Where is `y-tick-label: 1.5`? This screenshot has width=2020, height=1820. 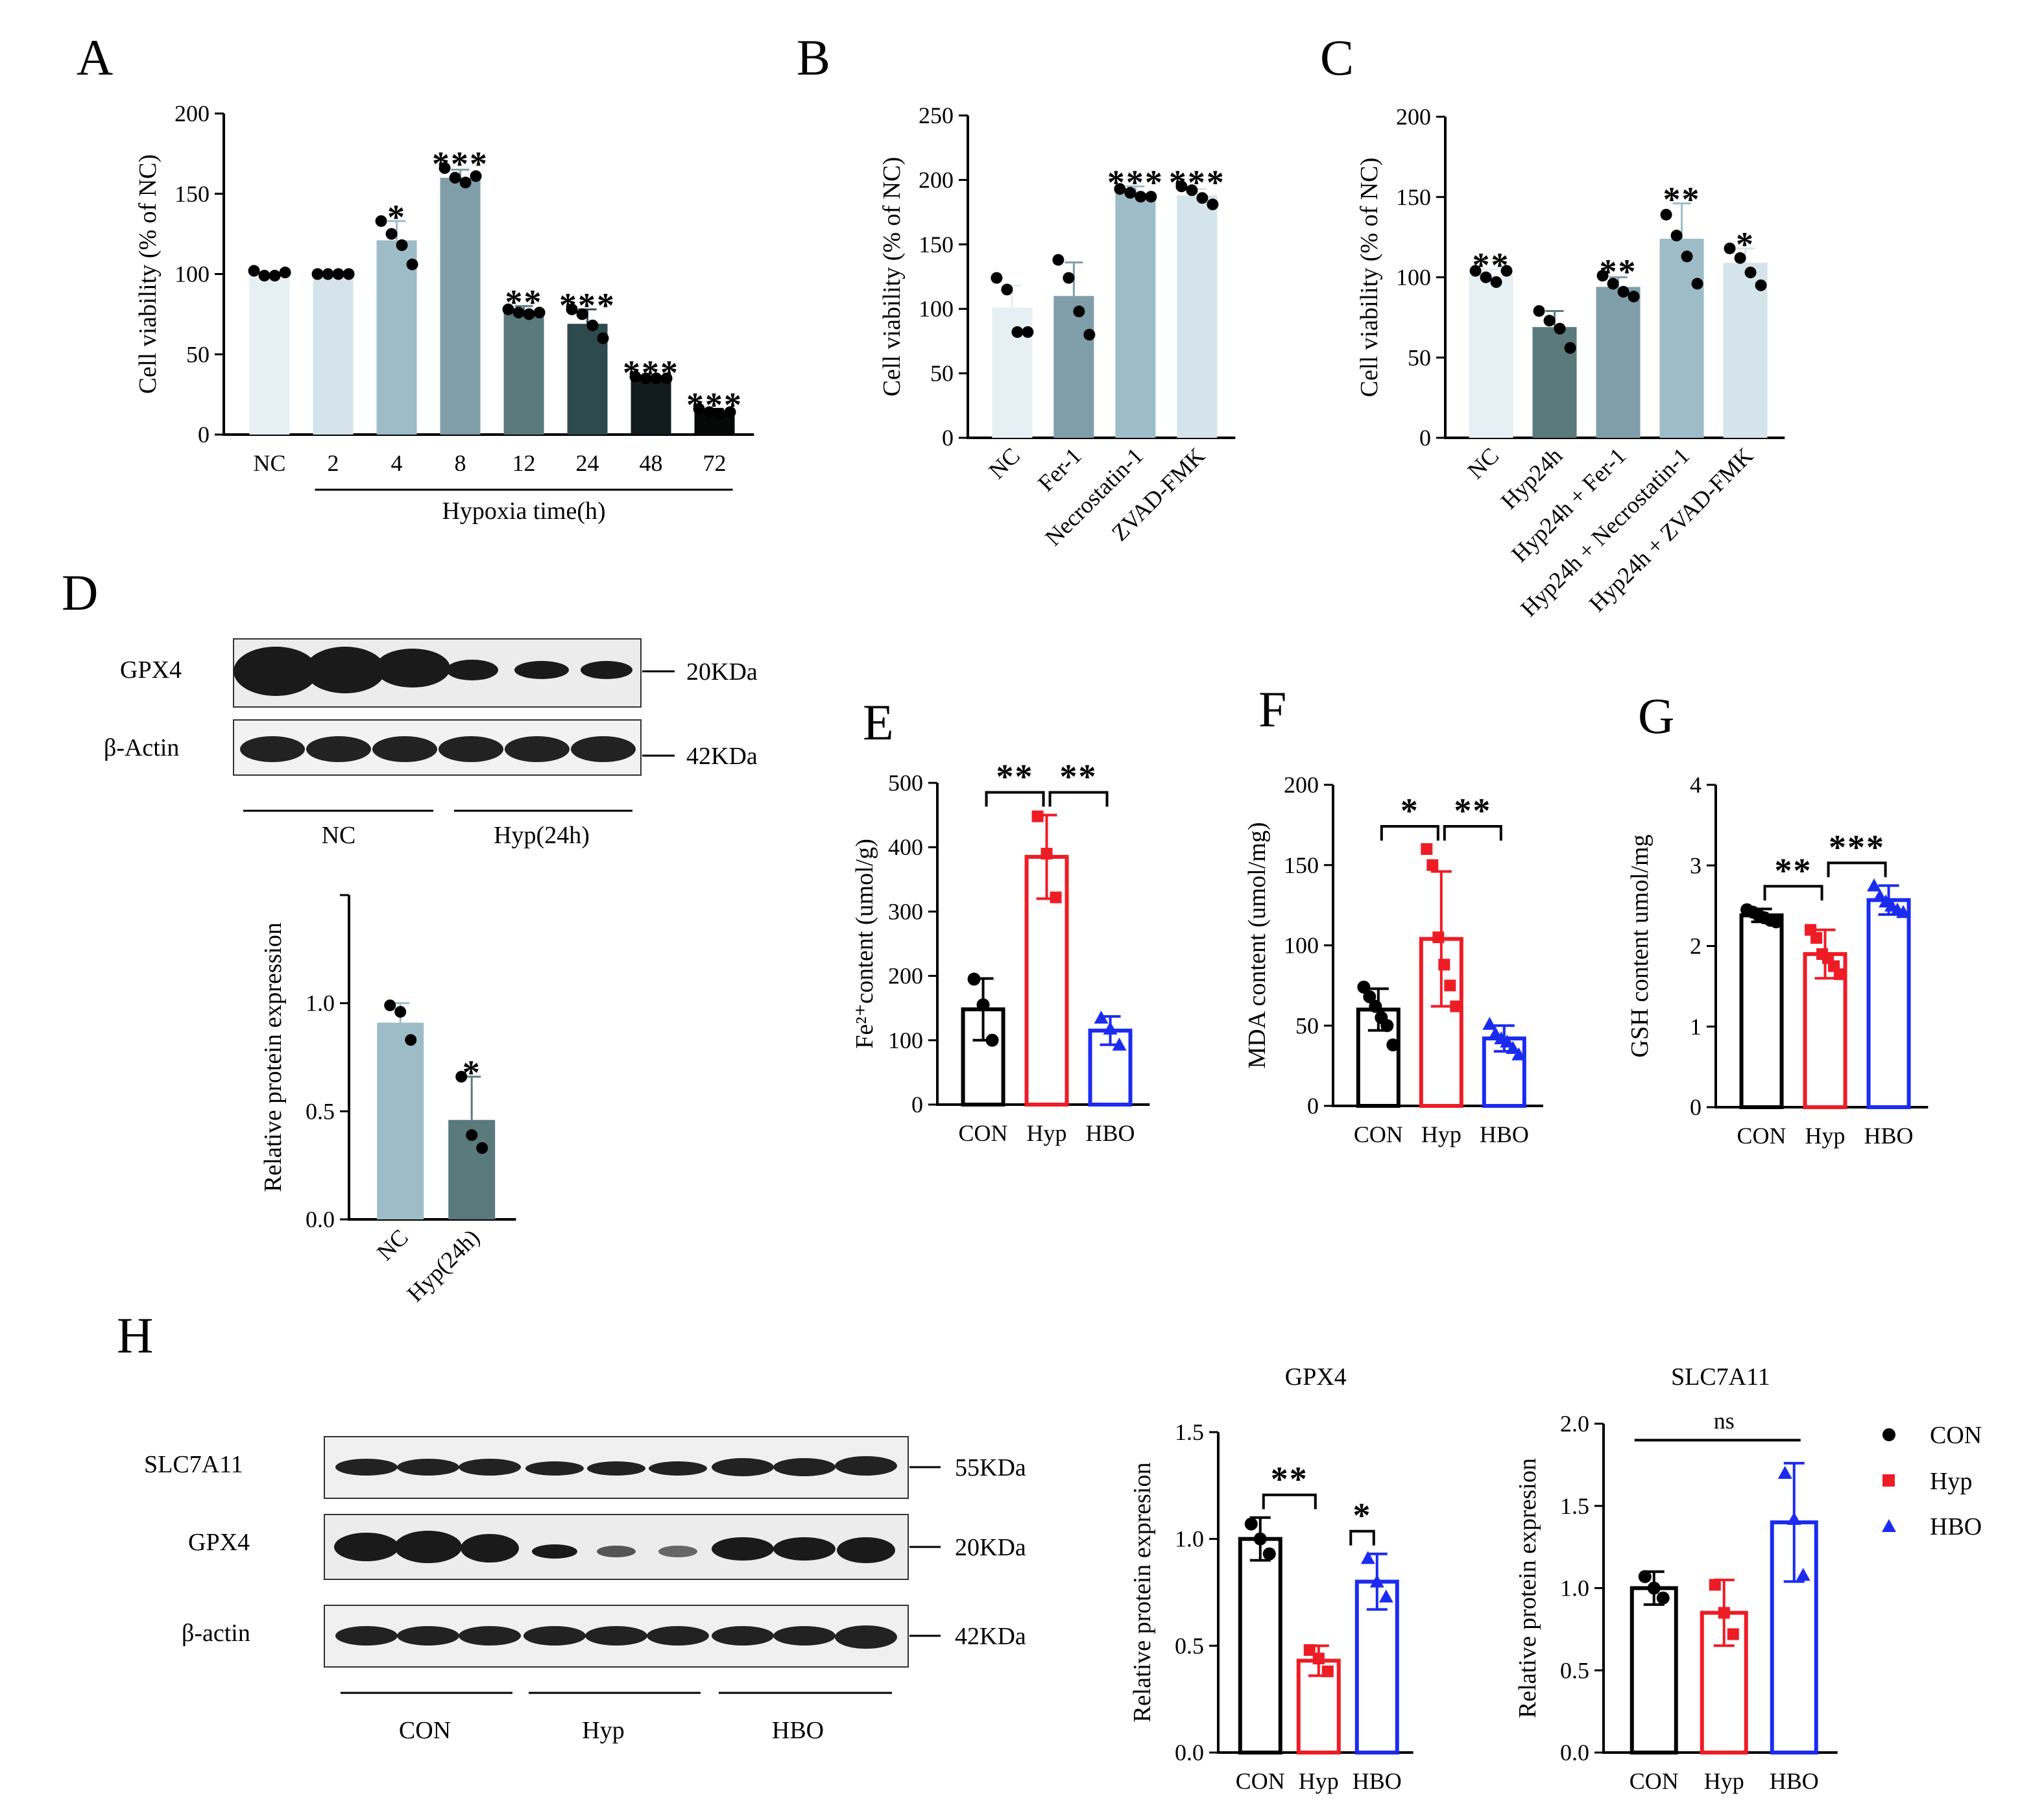 y-tick-label: 1.5 is located at coordinates (1574, 1506).